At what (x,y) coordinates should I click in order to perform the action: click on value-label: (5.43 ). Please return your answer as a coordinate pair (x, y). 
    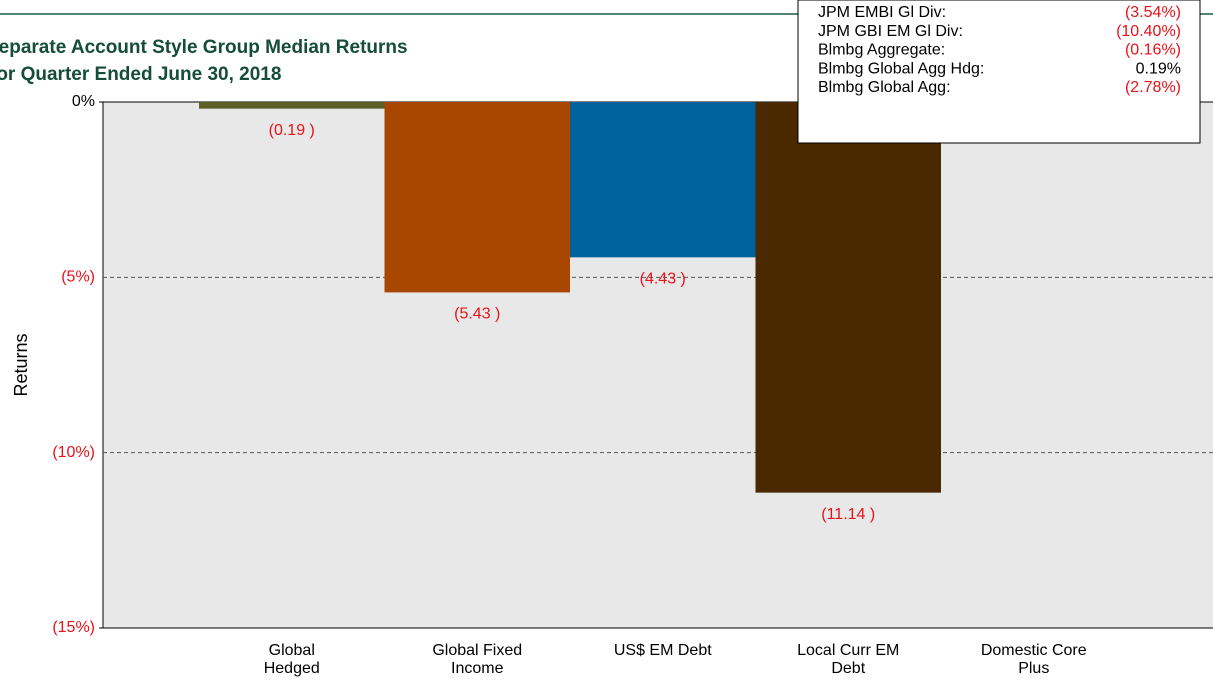
    Looking at the image, I should click on (477, 314).